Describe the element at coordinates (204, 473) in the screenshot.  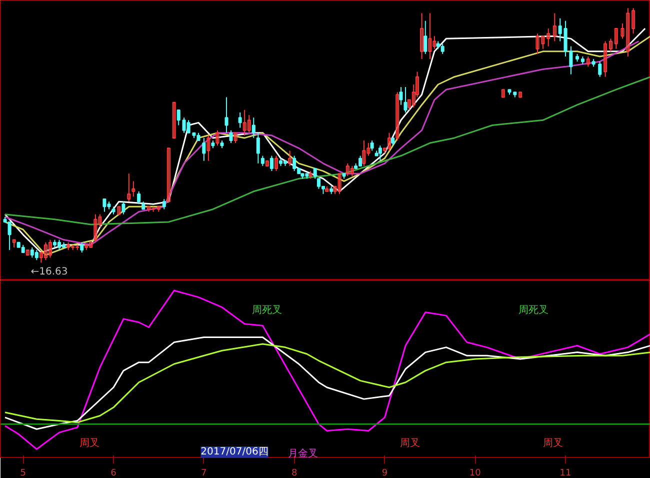
I see `x-tick-label: 7` at that location.